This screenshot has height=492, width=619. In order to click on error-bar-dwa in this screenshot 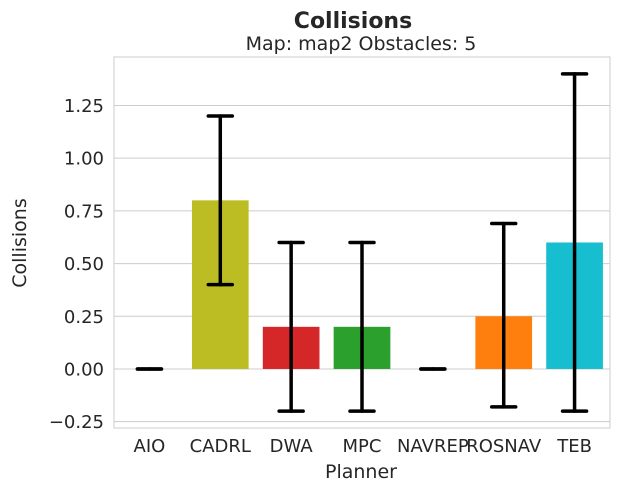, I will do `click(291, 326)`.